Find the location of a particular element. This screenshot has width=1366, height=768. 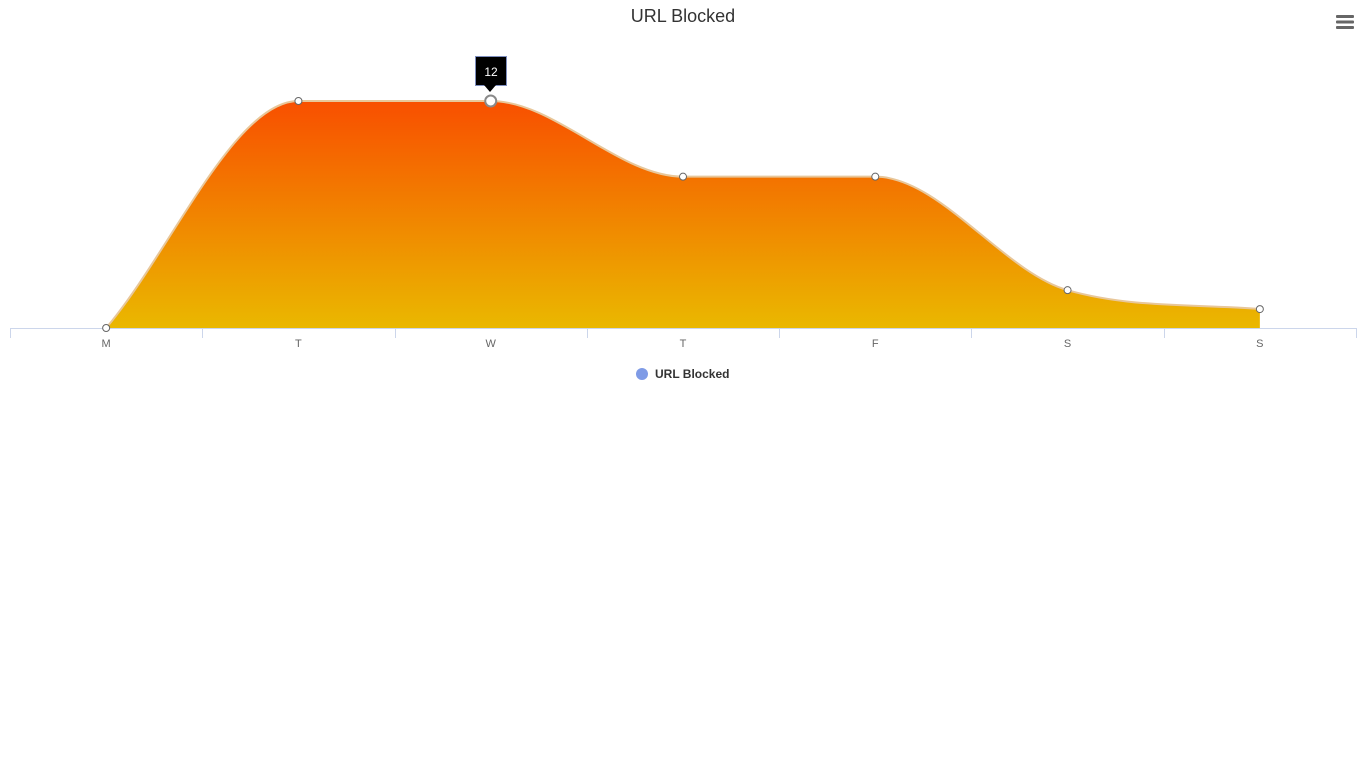

chart-context-menu-button is located at coordinates (1345, 22).